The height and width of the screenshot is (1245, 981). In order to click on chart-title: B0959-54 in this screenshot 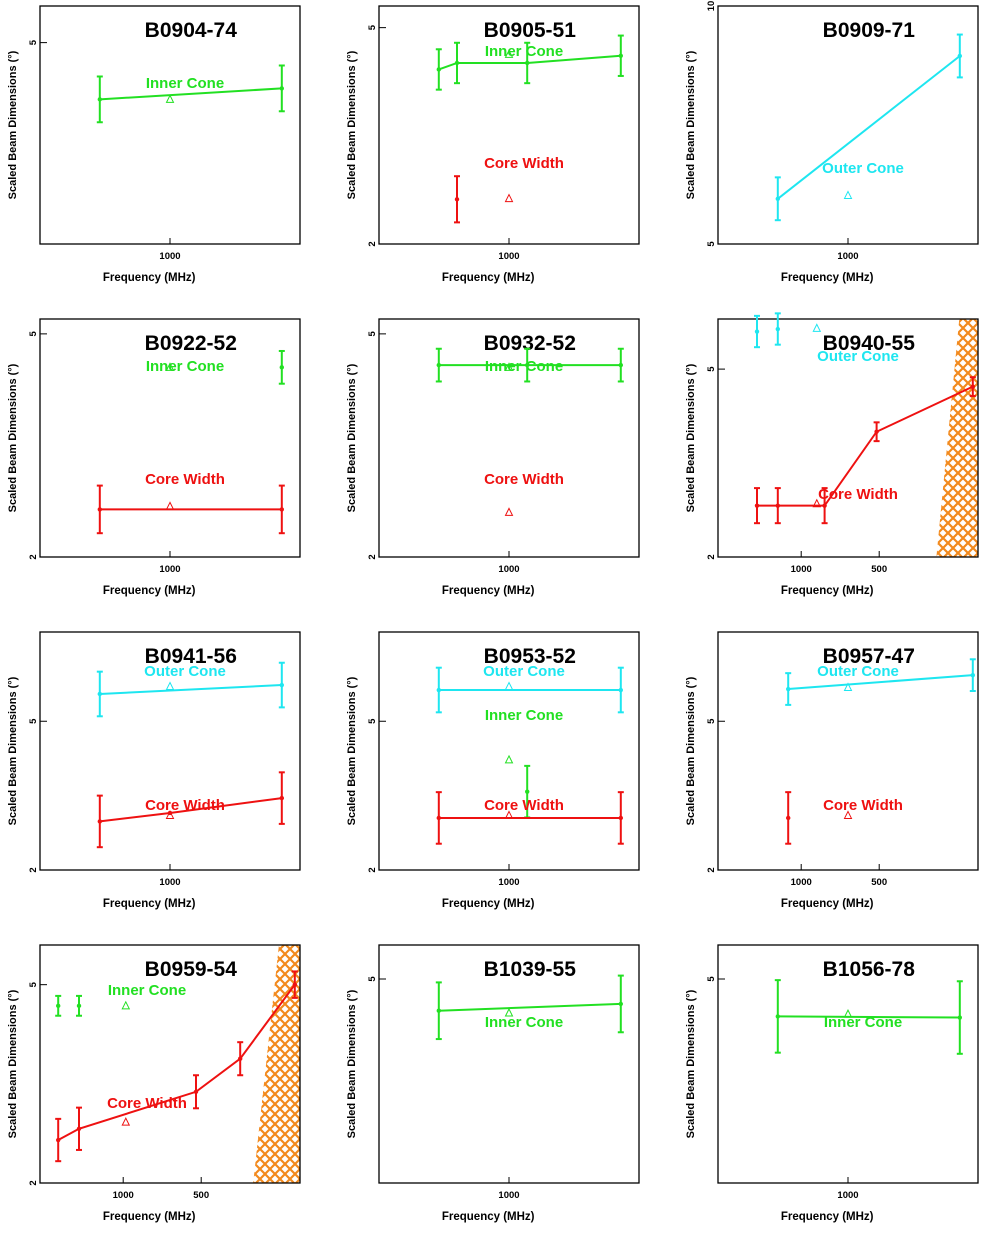, I will do `click(191, 969)`.